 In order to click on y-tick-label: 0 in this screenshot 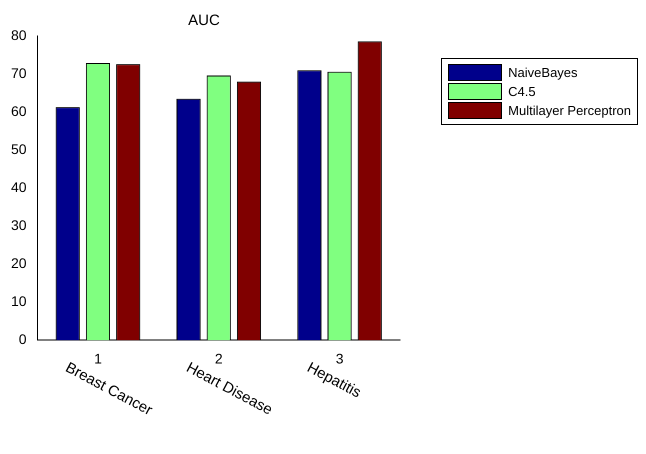, I will do `click(22, 339)`.